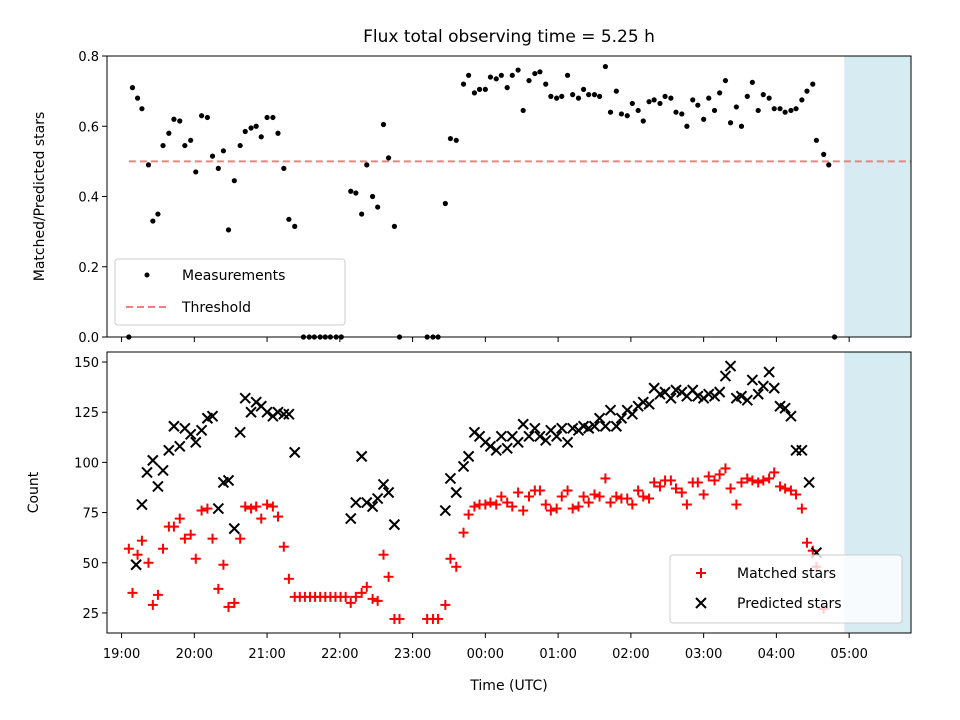  I want to click on legend-x-mark, so click(701, 603).